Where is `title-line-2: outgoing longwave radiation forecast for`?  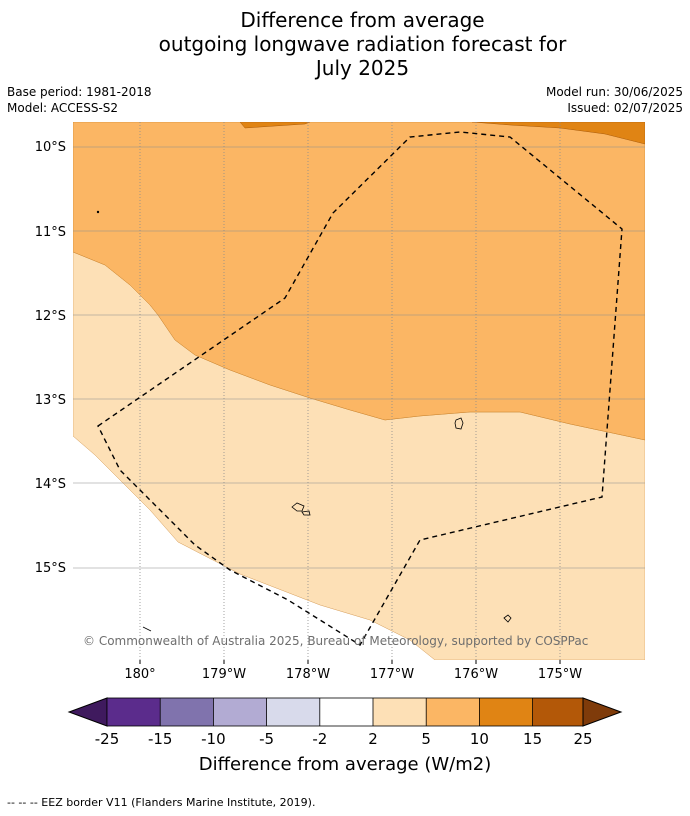
title-line-2: outgoing longwave radiation forecast for is located at coordinates (362, 44).